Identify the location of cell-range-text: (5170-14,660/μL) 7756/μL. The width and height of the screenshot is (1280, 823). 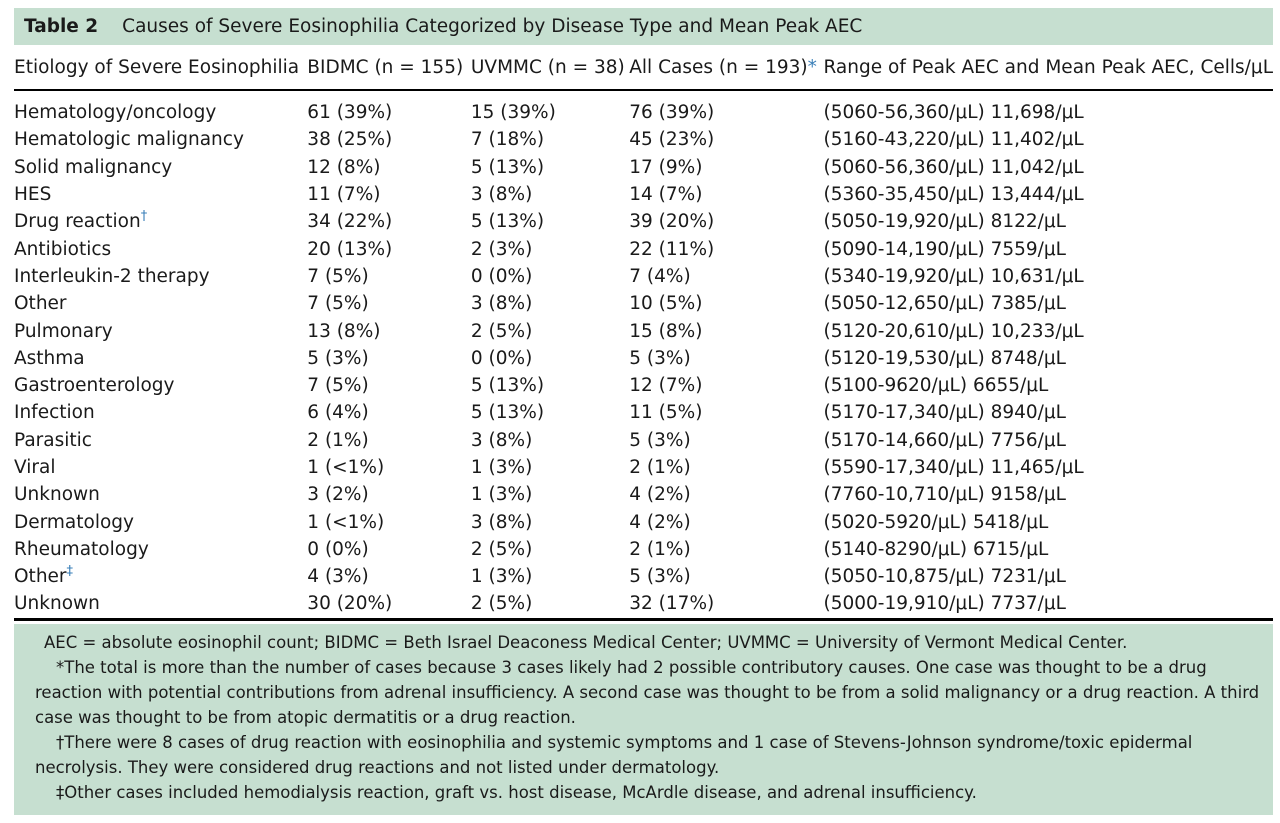
(944, 440).